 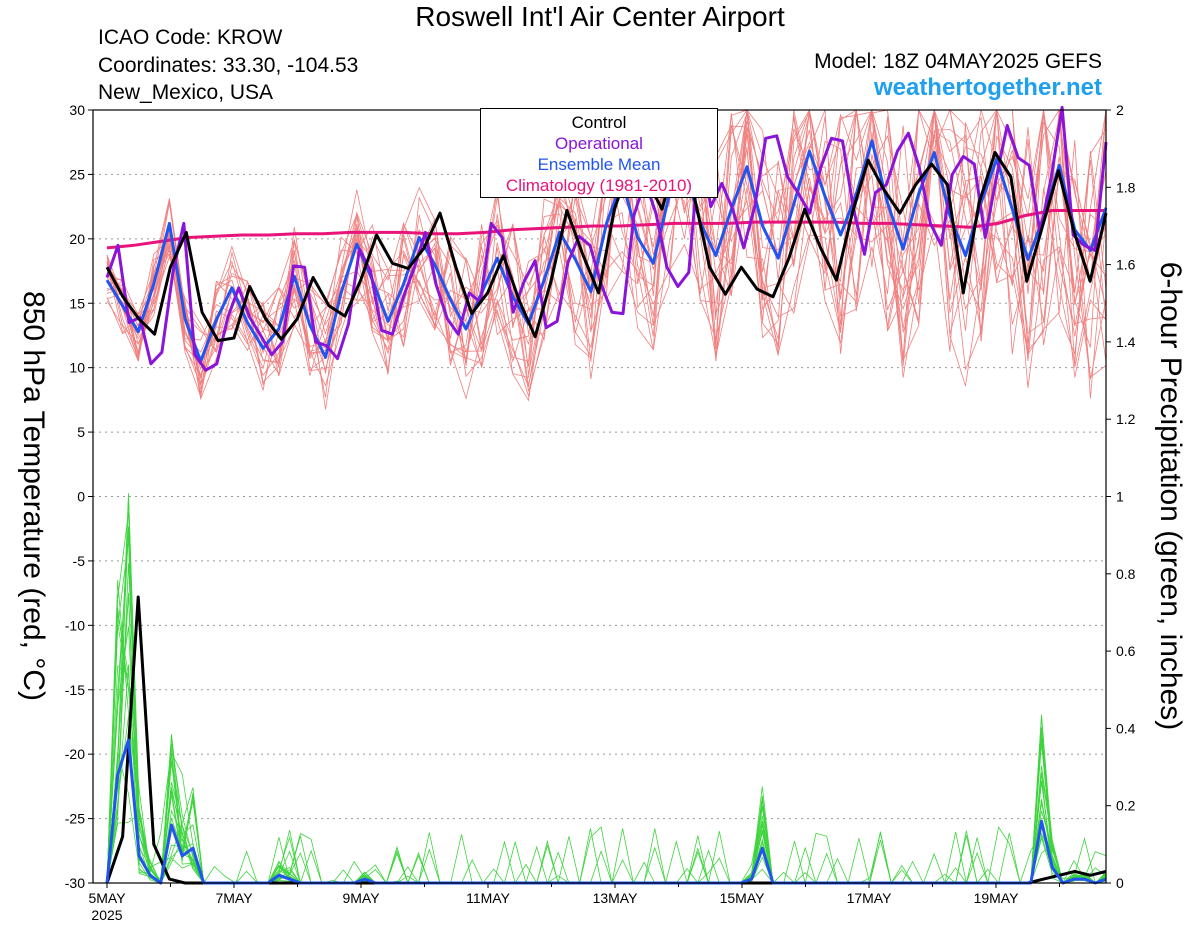 I want to click on x-tick-label: 19MAY, so click(x=997, y=898).